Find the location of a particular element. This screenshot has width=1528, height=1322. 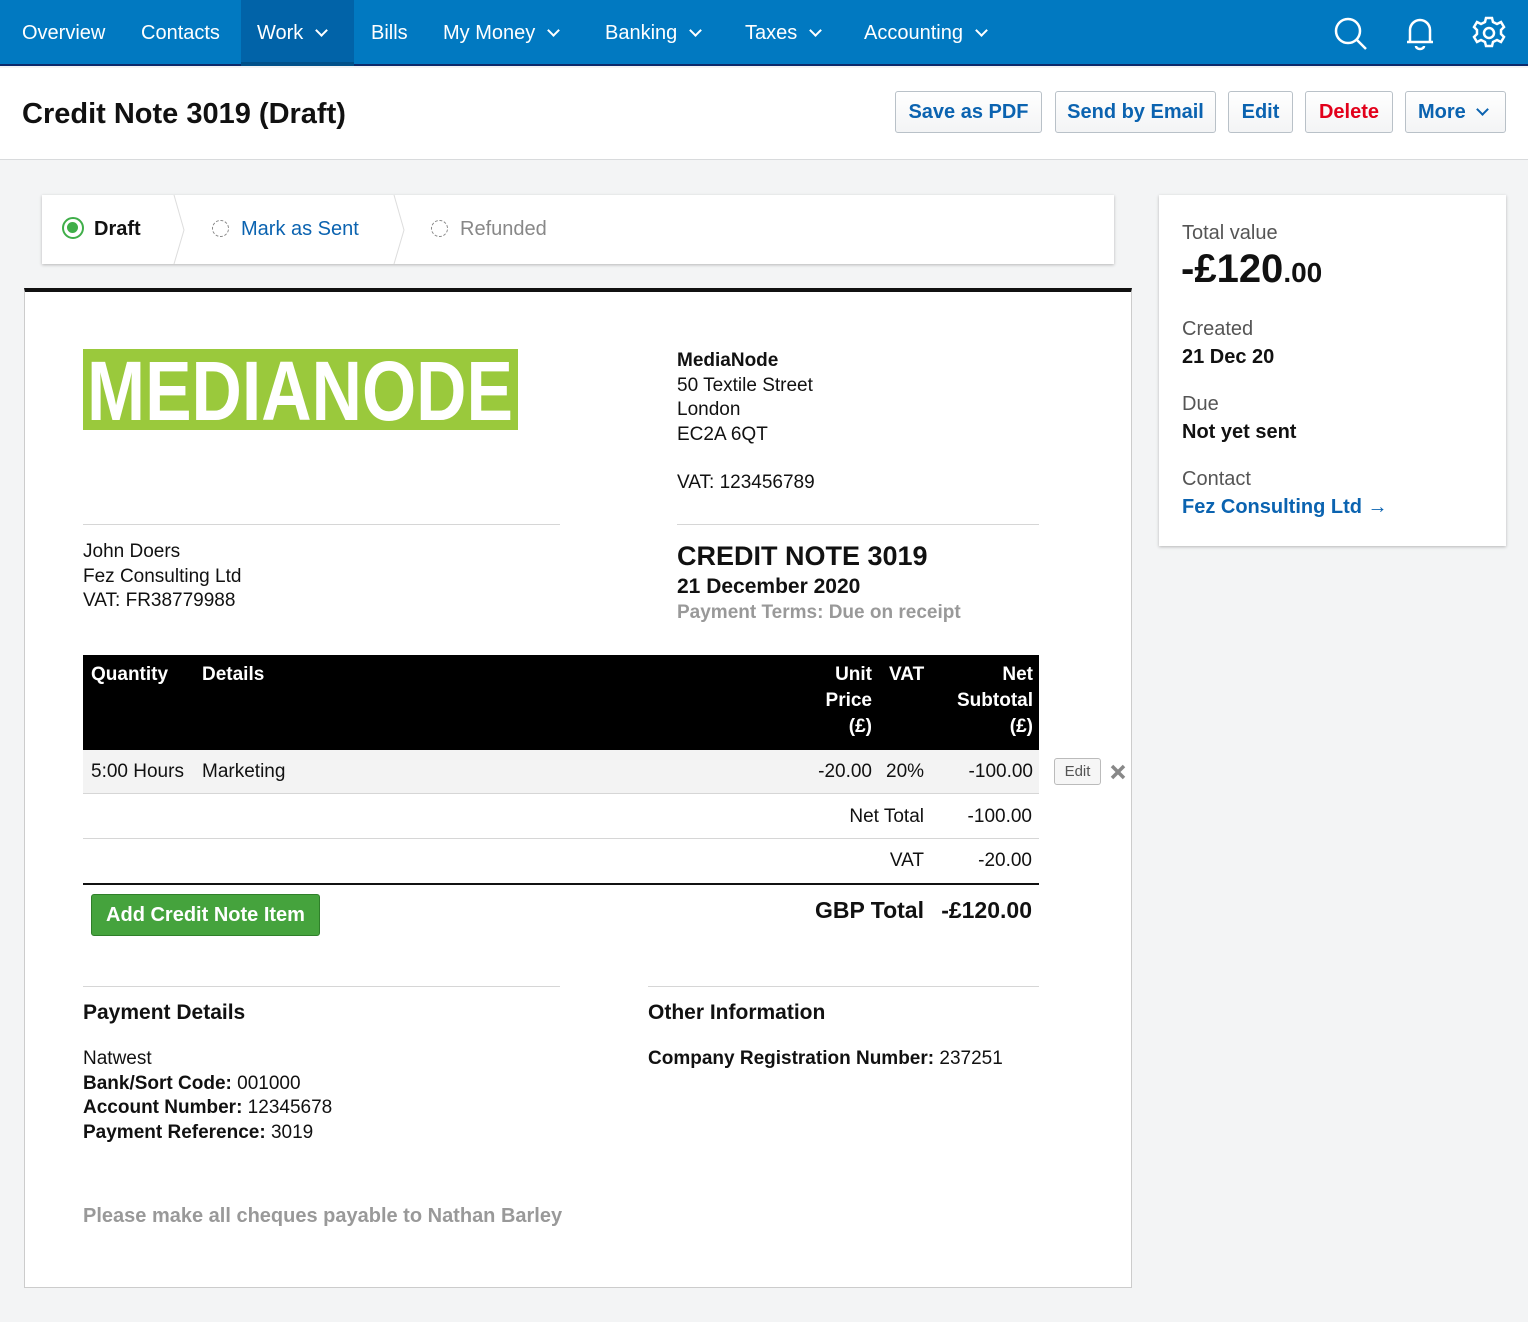

from-line: EC2A 6QT is located at coordinates (722, 434).